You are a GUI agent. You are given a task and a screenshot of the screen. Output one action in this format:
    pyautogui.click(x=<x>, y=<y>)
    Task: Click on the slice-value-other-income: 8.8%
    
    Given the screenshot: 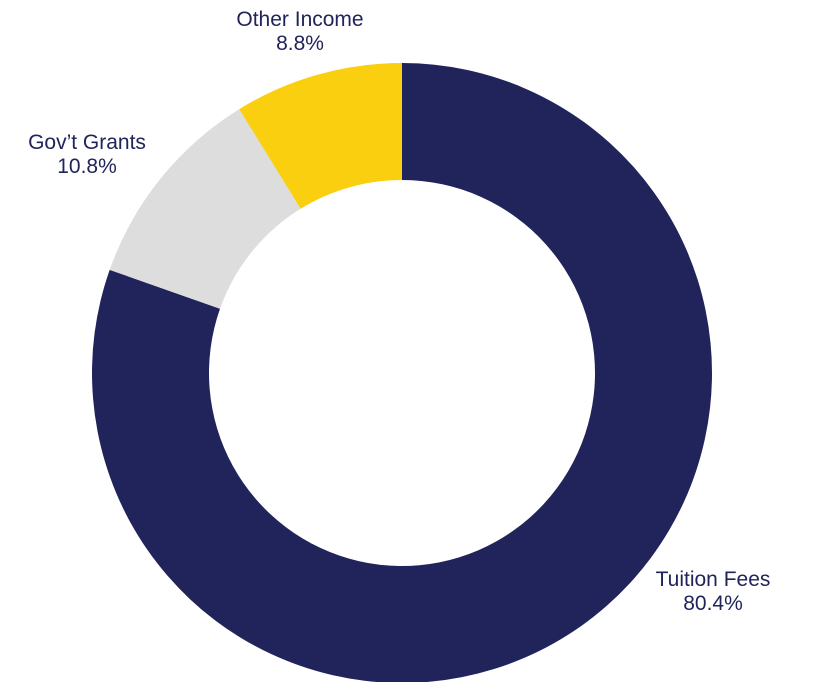 What is the action you would take?
    pyautogui.click(x=300, y=43)
    